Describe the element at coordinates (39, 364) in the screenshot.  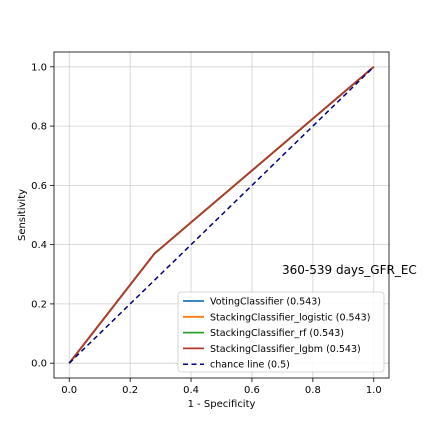
I see `y-tick-label: 0.0` at that location.